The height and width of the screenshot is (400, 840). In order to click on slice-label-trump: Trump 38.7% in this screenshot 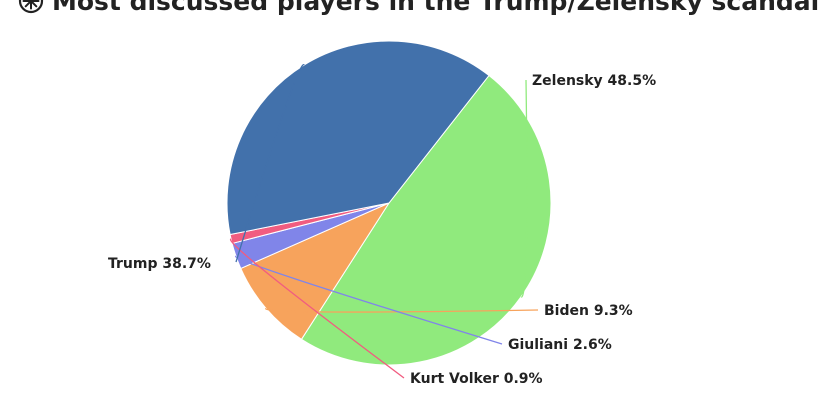, I will do `click(159, 264)`.